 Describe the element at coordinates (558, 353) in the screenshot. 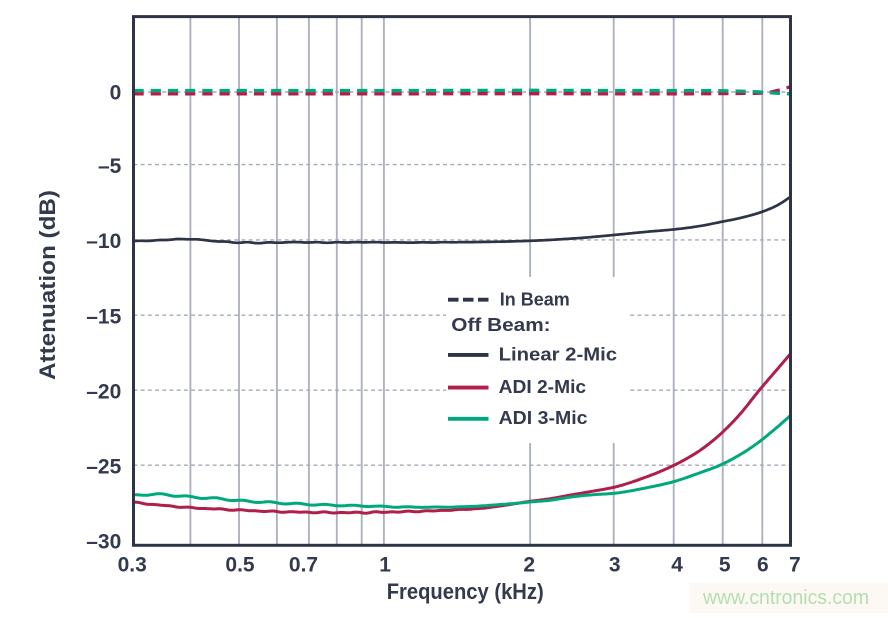

I see `svg-text: Linear 2-Mic` at that location.